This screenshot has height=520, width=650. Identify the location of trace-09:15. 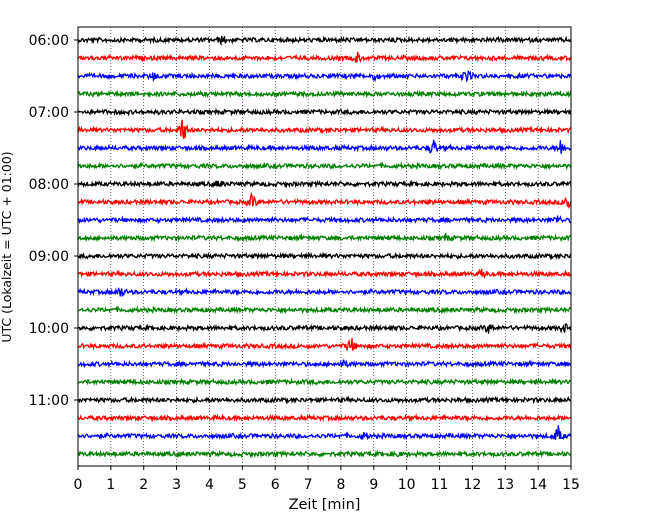
(324, 273).